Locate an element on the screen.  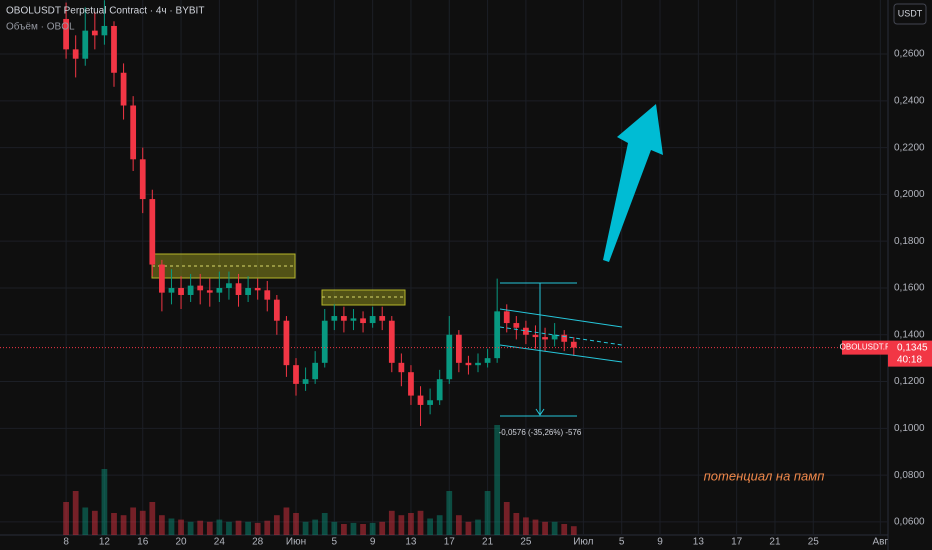
y-tick-label: 0,1000 is located at coordinates (909, 428).